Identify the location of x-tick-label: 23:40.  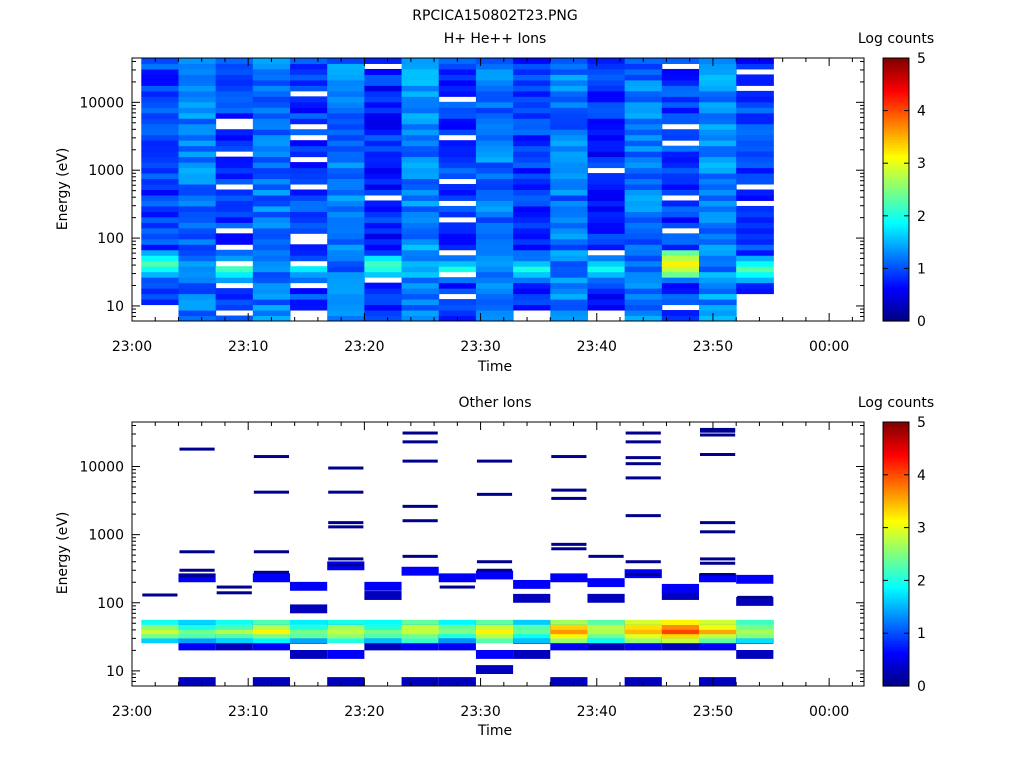
(597, 712).